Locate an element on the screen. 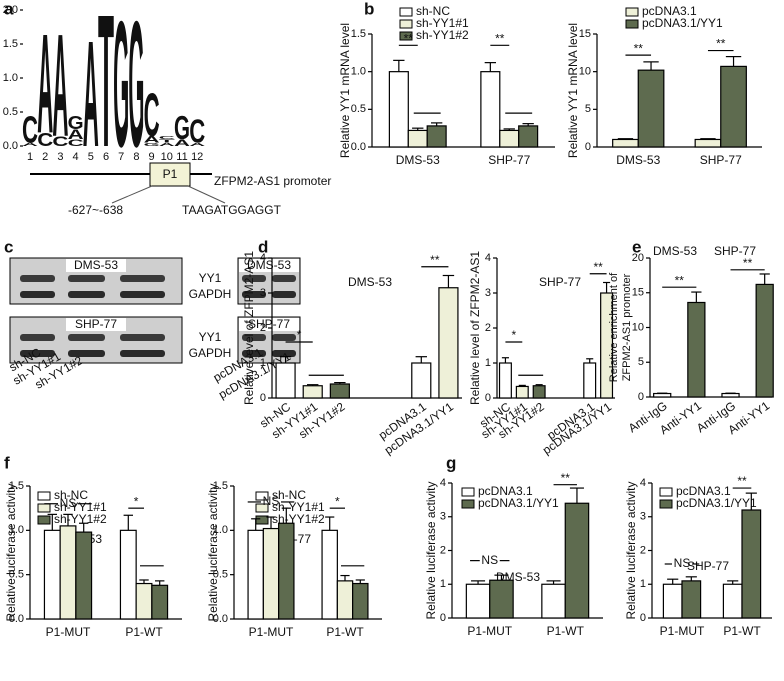 Image resolution: width=784 pixels, height=681 pixels. y-tick-label: 0.5 is located at coordinates (16, 575).